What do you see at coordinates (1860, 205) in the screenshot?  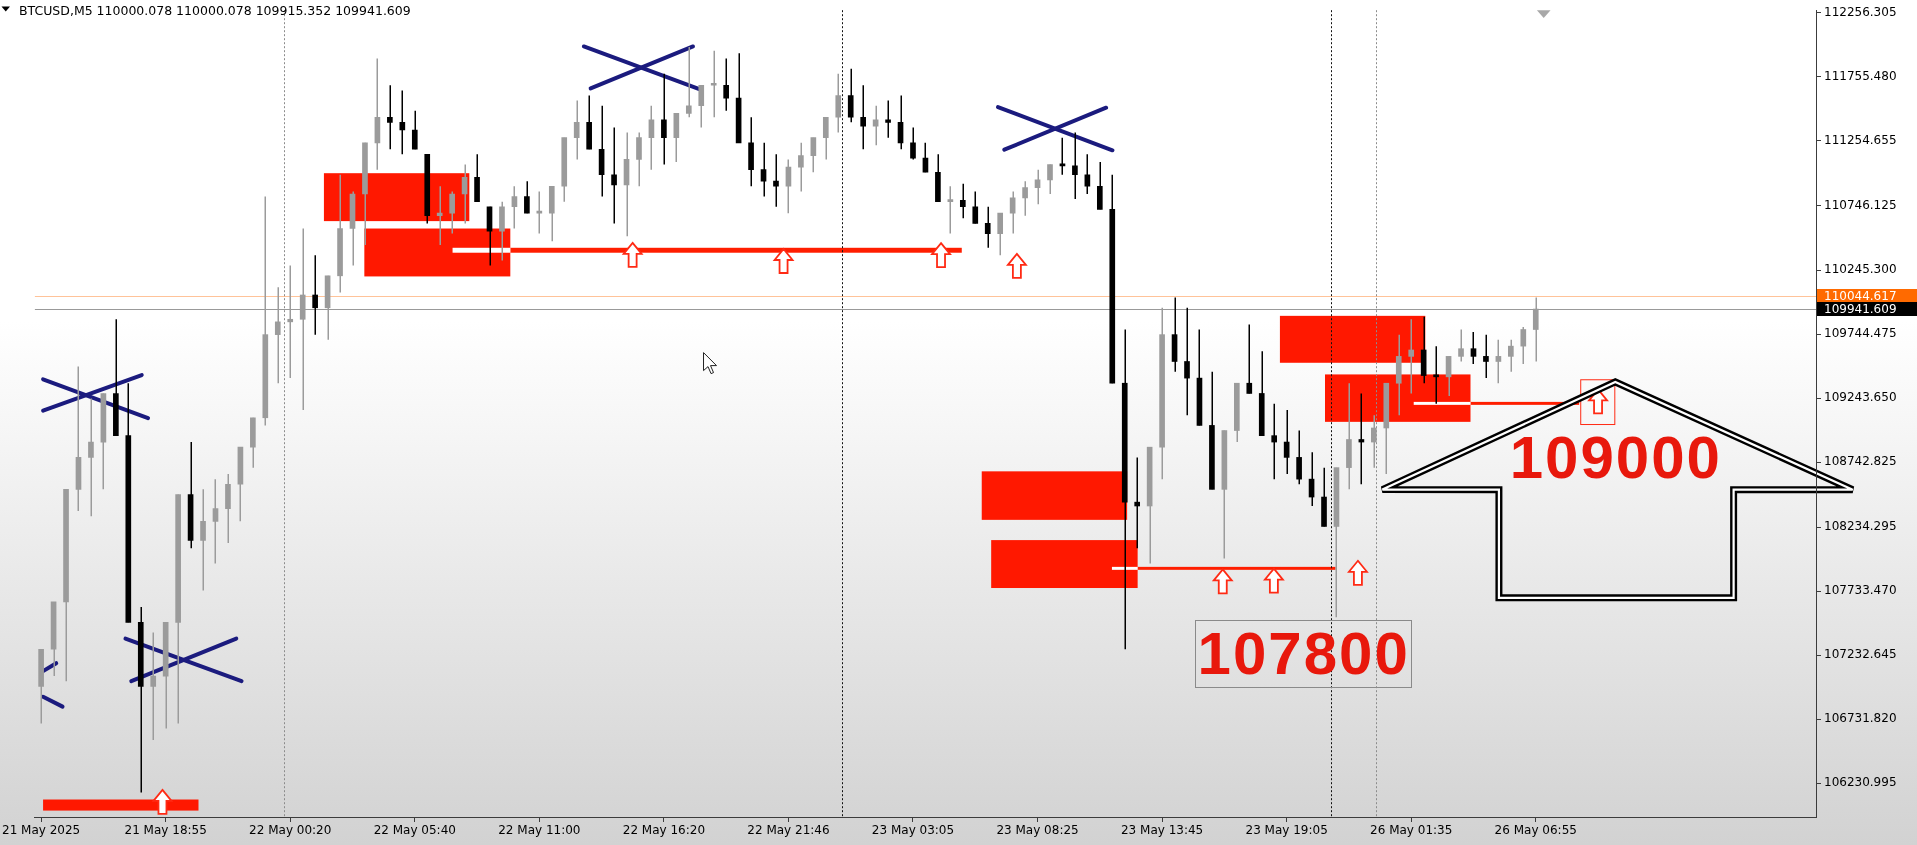 I see `y-tick-label: 110746.125` at bounding box center [1860, 205].